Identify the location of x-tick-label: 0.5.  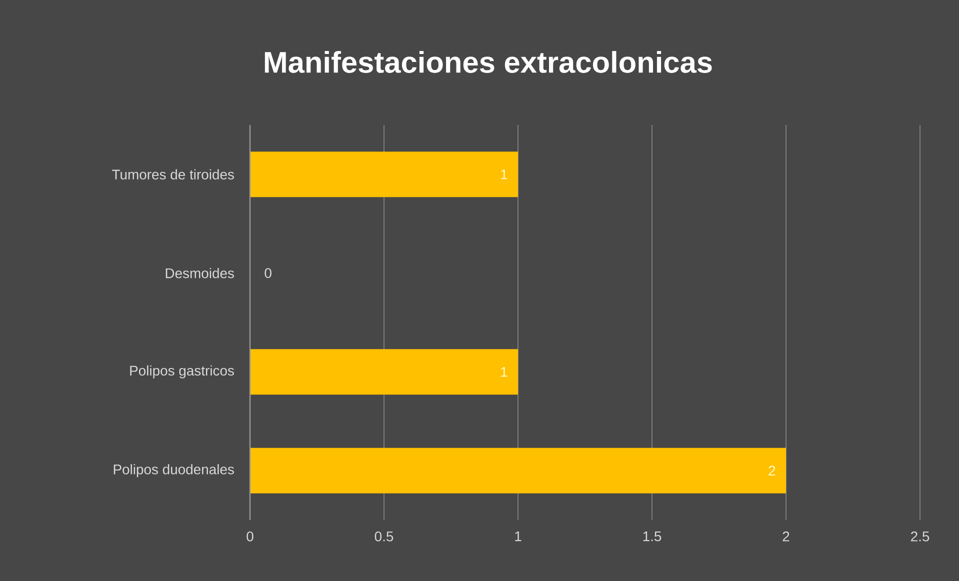
(384, 537).